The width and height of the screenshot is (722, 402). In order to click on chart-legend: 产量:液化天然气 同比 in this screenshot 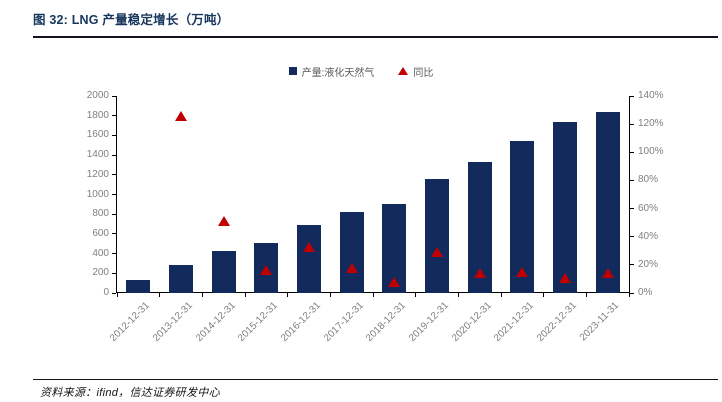, I will do `click(361, 71)`.